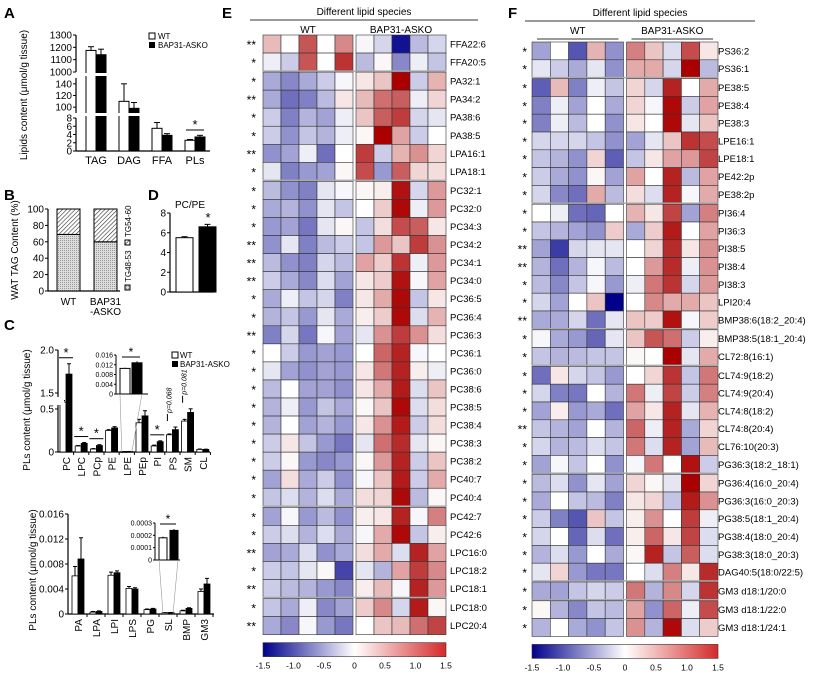 The height and width of the screenshot is (682, 814). I want to click on y-tick-label: 0.008, so click(51, 565).